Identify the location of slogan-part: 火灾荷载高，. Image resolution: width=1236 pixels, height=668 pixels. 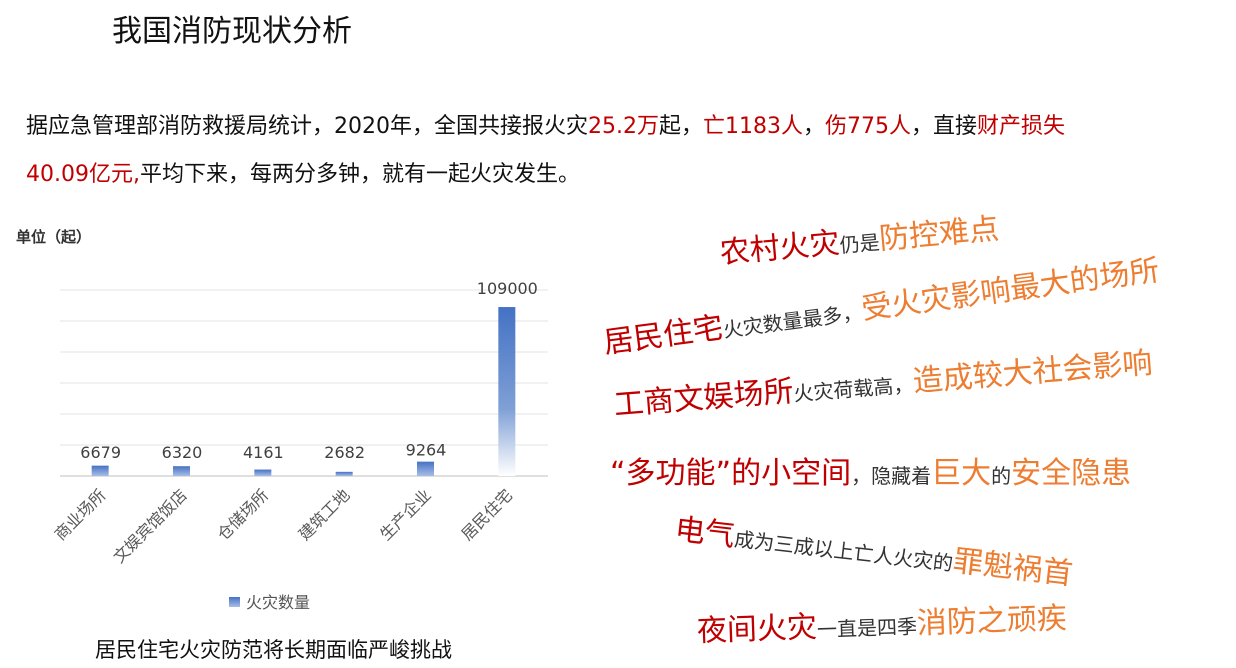
(853, 389).